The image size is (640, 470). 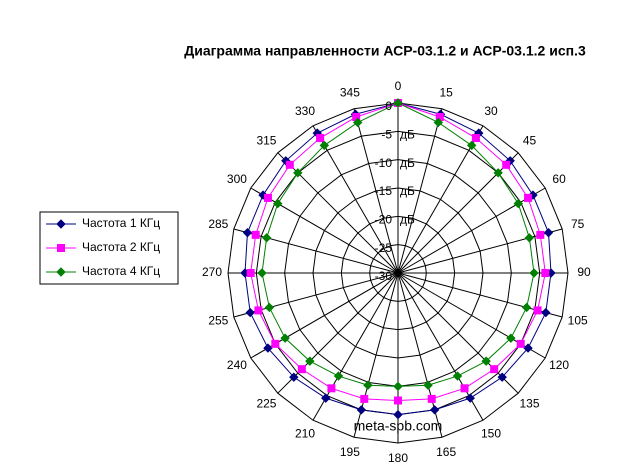 What do you see at coordinates (237, 179) in the screenshot?
I see `category-label: 300` at bounding box center [237, 179].